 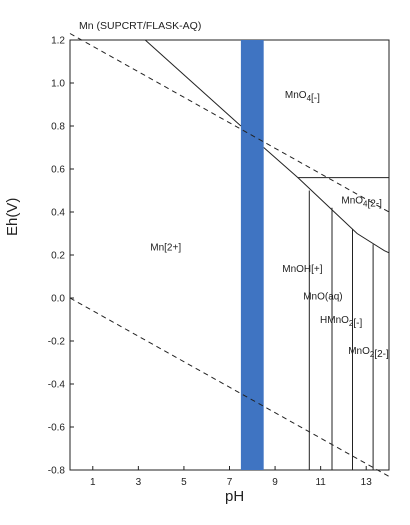 I want to click on x-tick-label: 13, so click(x=367, y=482).